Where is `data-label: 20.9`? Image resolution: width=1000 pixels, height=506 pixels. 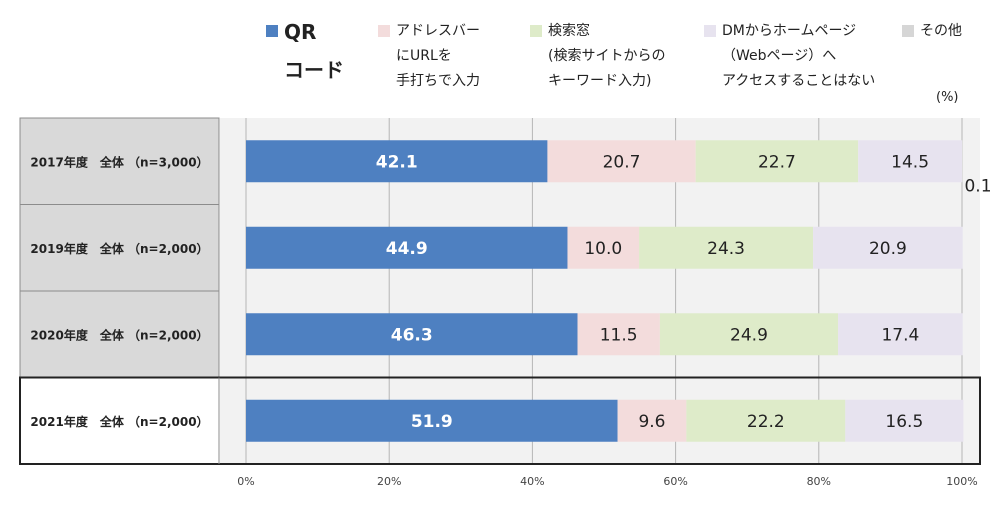
data-label: 20.9 is located at coordinates (888, 249).